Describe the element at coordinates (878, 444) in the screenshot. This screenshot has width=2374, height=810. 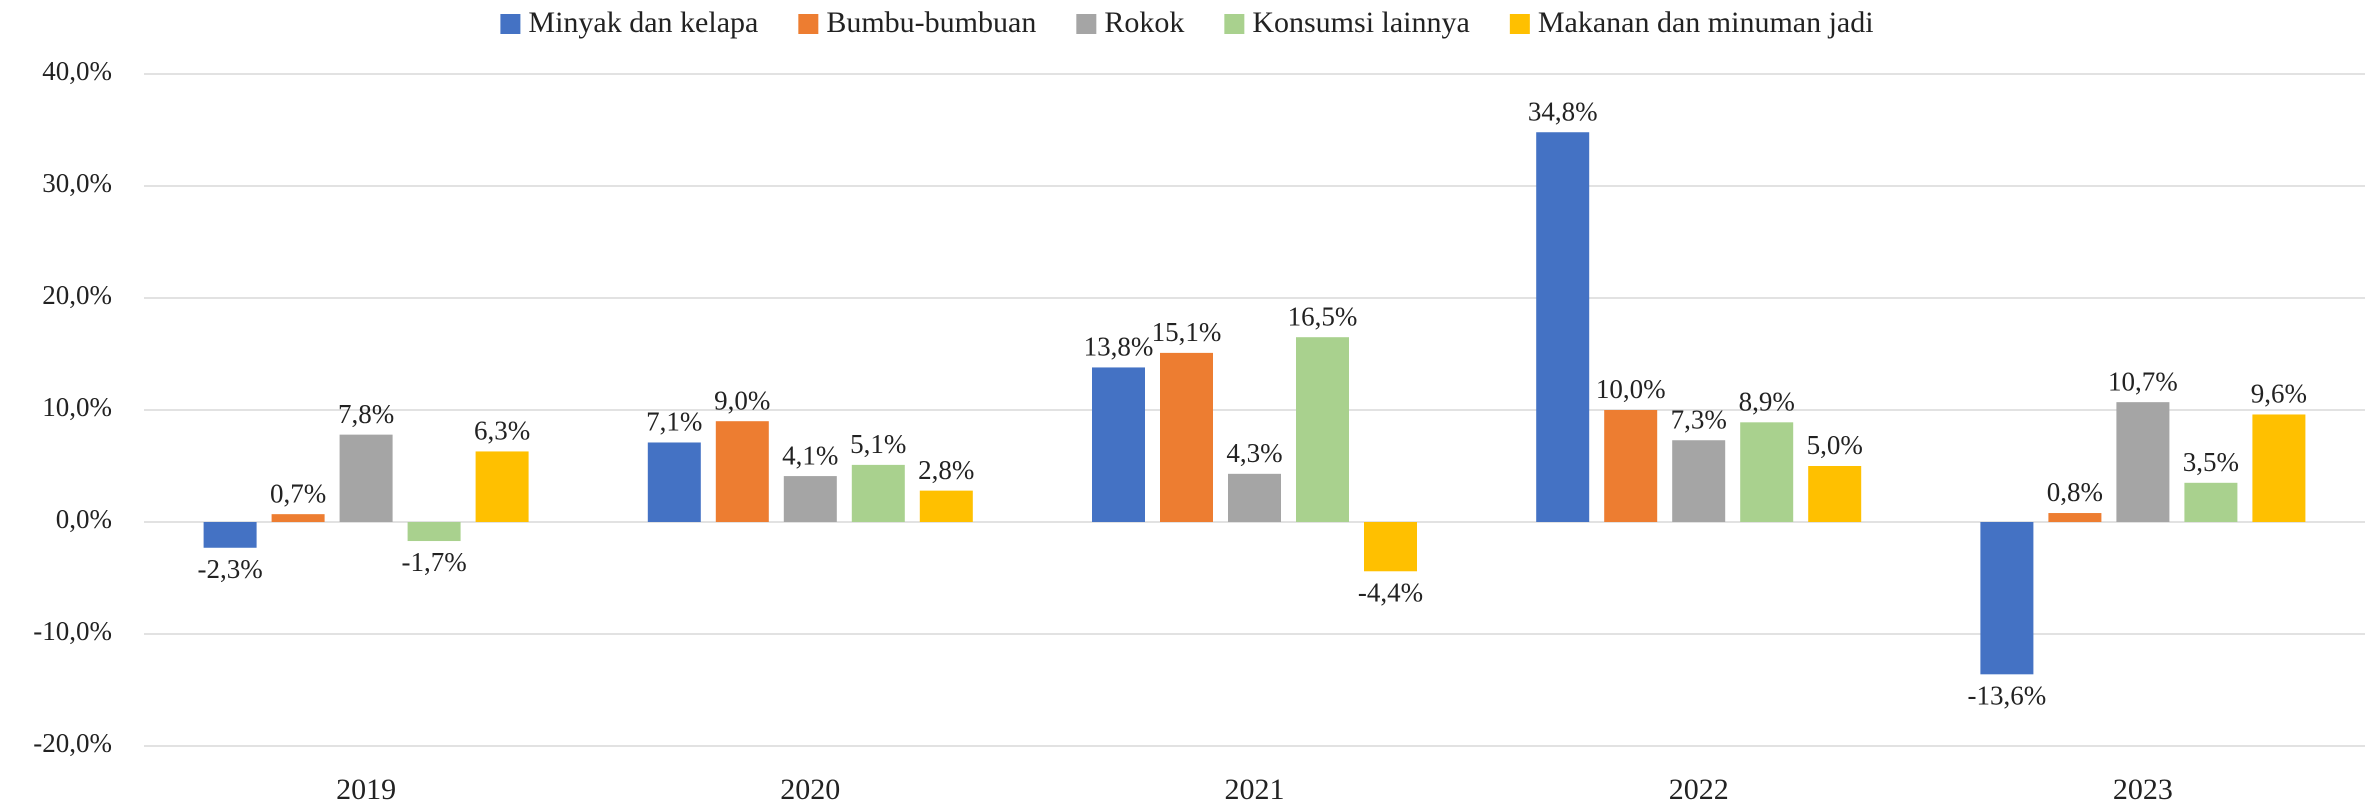
I see `data-label: 5,1%` at that location.